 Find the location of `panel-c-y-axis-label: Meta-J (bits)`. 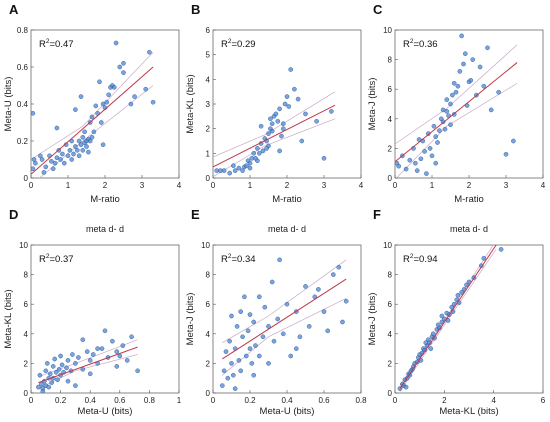

panel-c-y-axis-label: Meta-J (bits) is located at coordinates (372, 104).